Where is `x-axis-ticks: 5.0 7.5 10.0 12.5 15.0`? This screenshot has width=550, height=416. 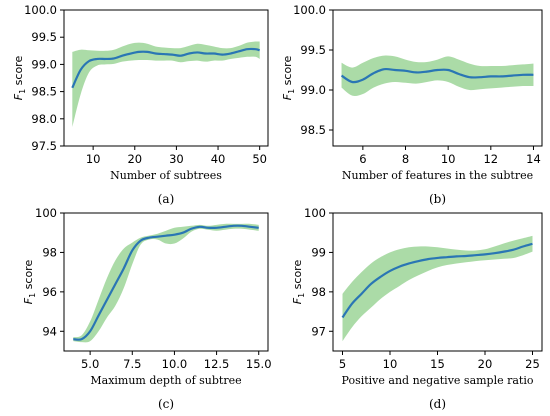 x-axis-ticks: 5.0 7.5 10.0 12.5 15.0 is located at coordinates (176, 361).